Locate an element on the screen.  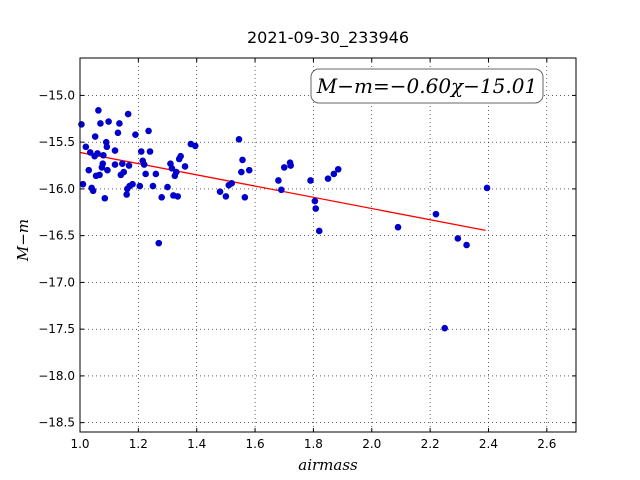
x-axis-label: airmass is located at coordinates (328, 465).